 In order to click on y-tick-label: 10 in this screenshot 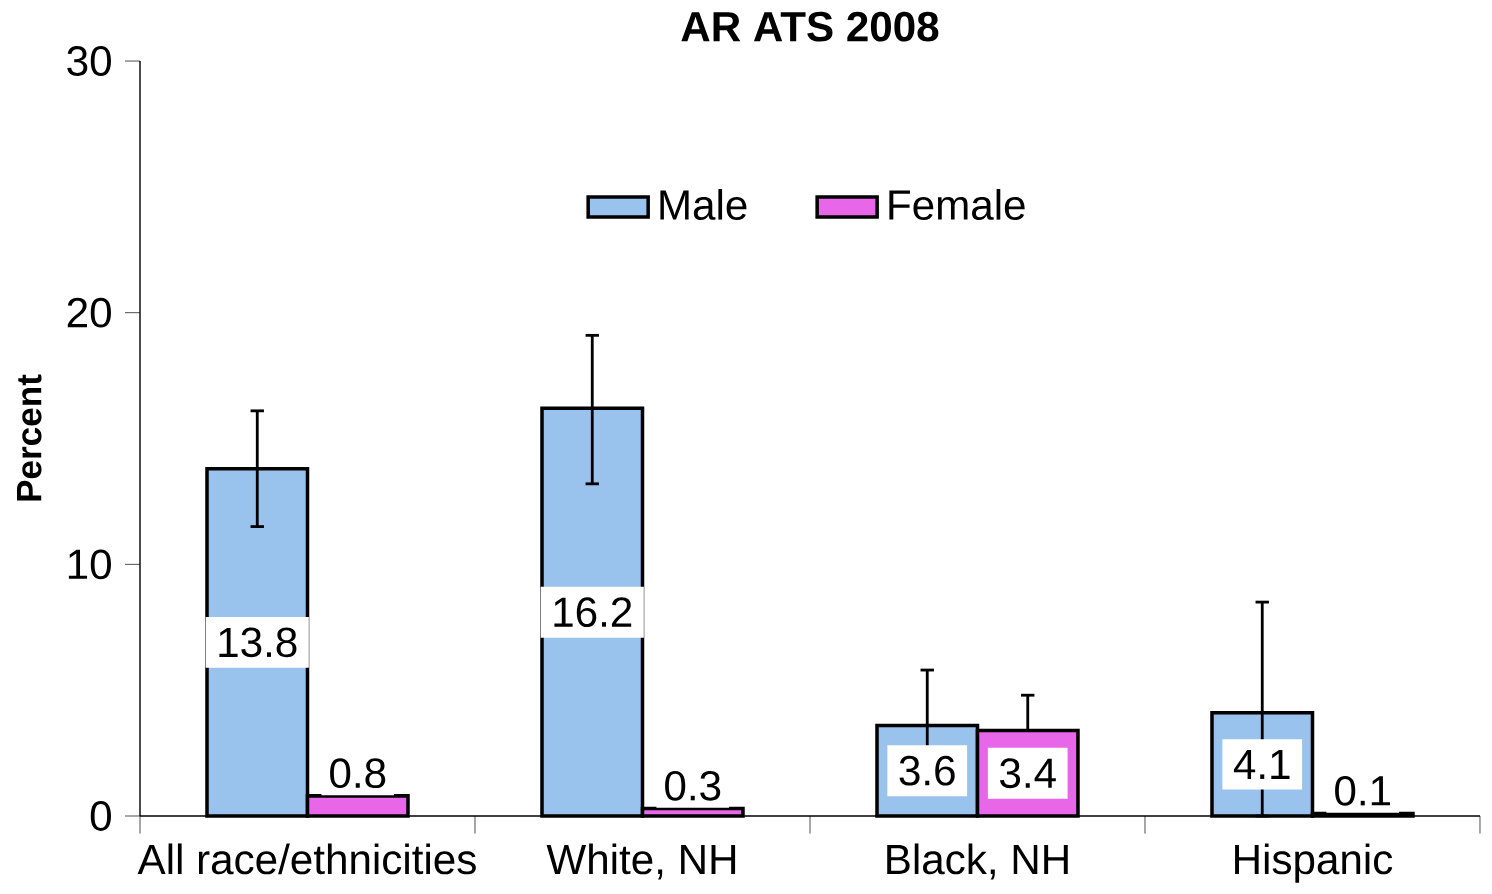, I will do `click(89, 564)`.